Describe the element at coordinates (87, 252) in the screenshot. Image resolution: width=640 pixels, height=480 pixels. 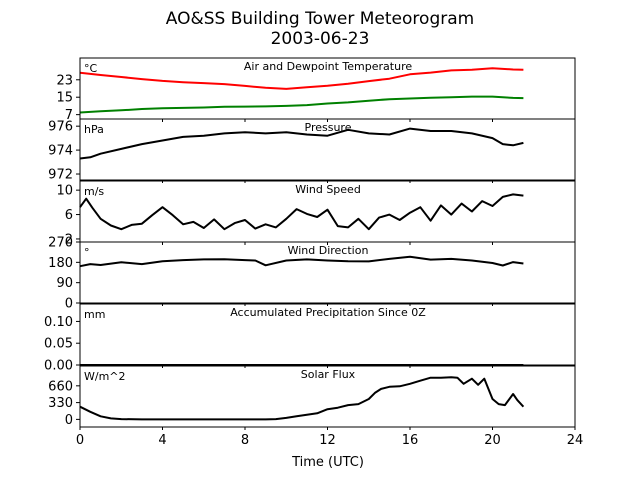
I see `wind-direction-unit-label: °` at that location.